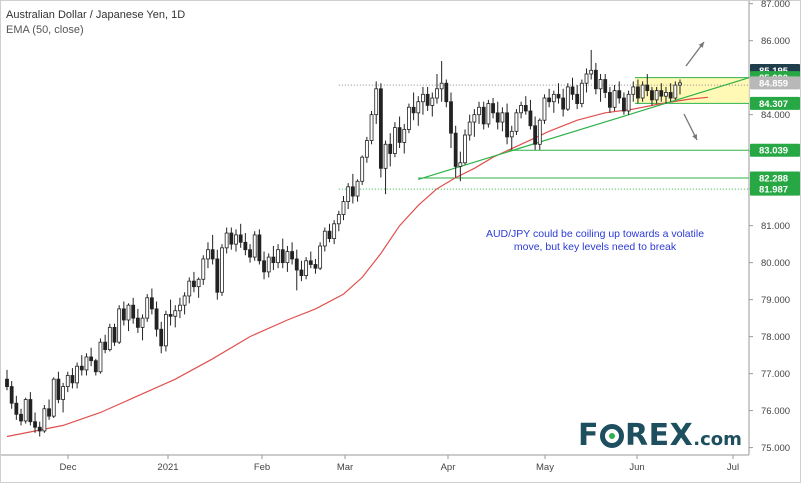 The width and height of the screenshot is (801, 488). What do you see at coordinates (773, 190) in the screenshot?
I see `price-tag-label-6: 81.987` at bounding box center [773, 190].